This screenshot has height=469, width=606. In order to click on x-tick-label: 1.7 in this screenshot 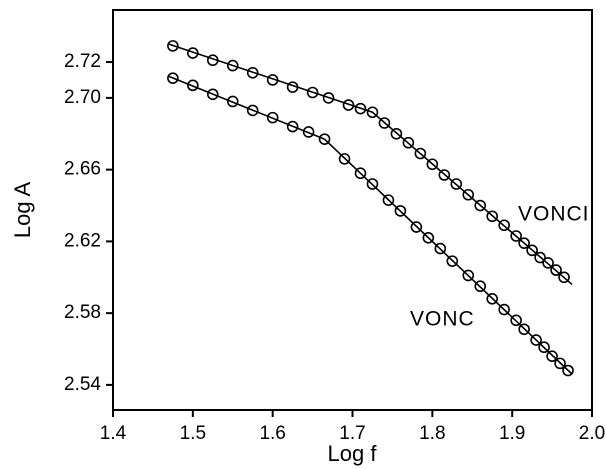, I will do `click(352, 433)`.